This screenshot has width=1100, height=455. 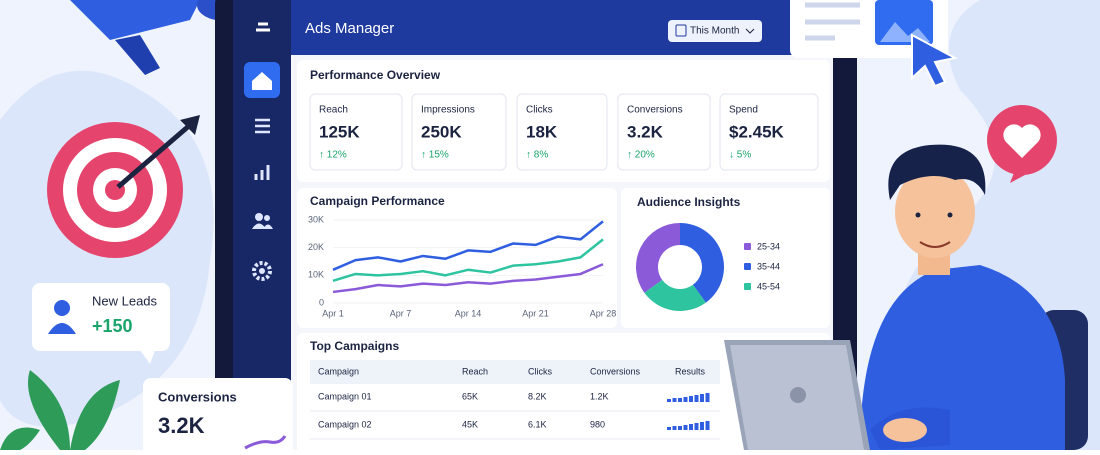 What do you see at coordinates (125, 300) in the screenshot?
I see `leads-label: New Leads` at bounding box center [125, 300].